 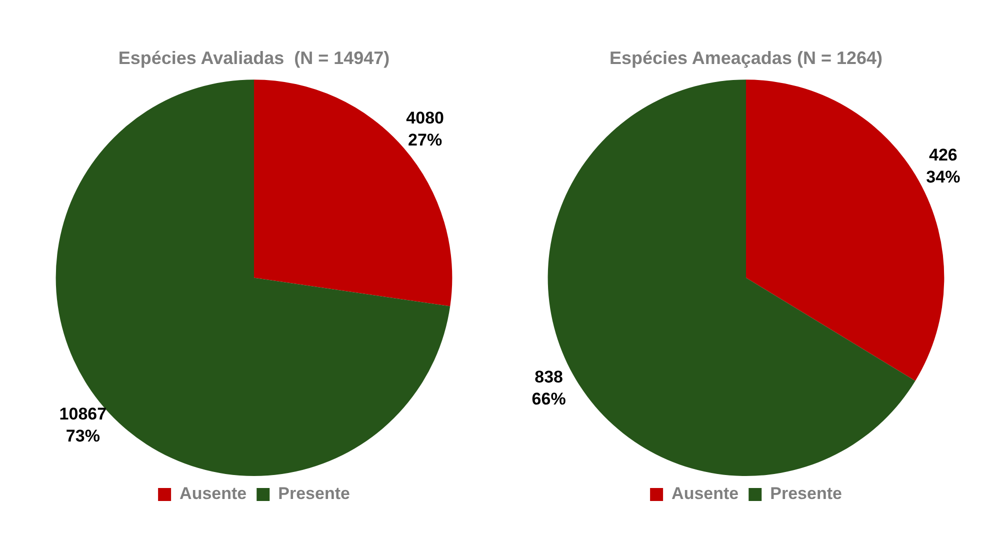 What do you see at coordinates (425, 129) in the screenshot?
I see `data-label: 4080 27%` at bounding box center [425, 129].